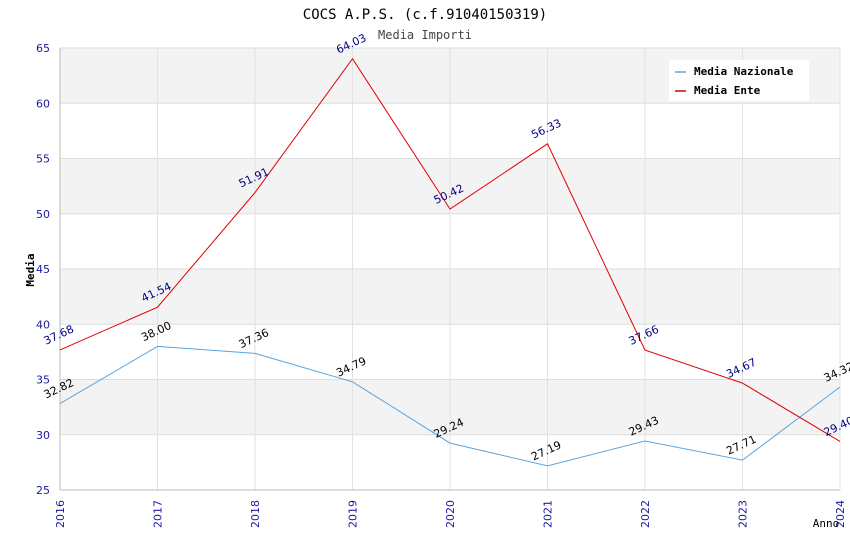 The height and width of the screenshot is (550, 850). What do you see at coordinates (744, 71) in the screenshot?
I see `legend-label-media-nazionale: Media Nazionale` at bounding box center [744, 71].